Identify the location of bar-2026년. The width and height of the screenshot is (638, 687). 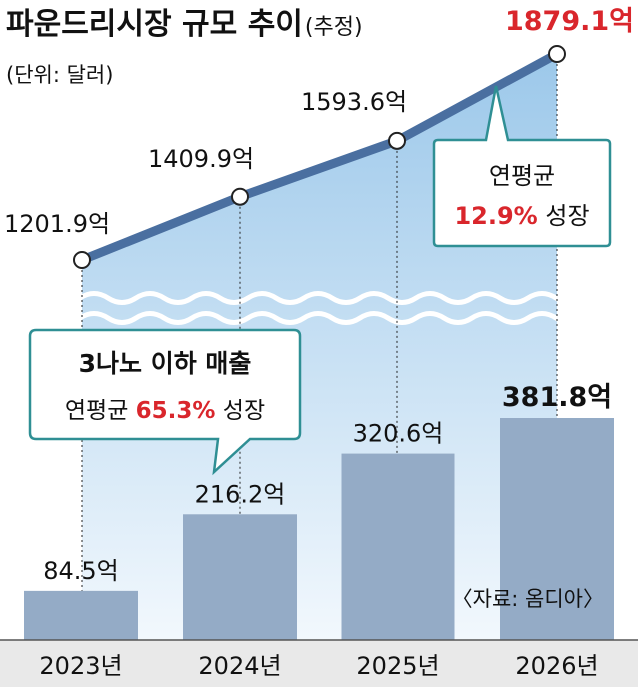
(557, 529).